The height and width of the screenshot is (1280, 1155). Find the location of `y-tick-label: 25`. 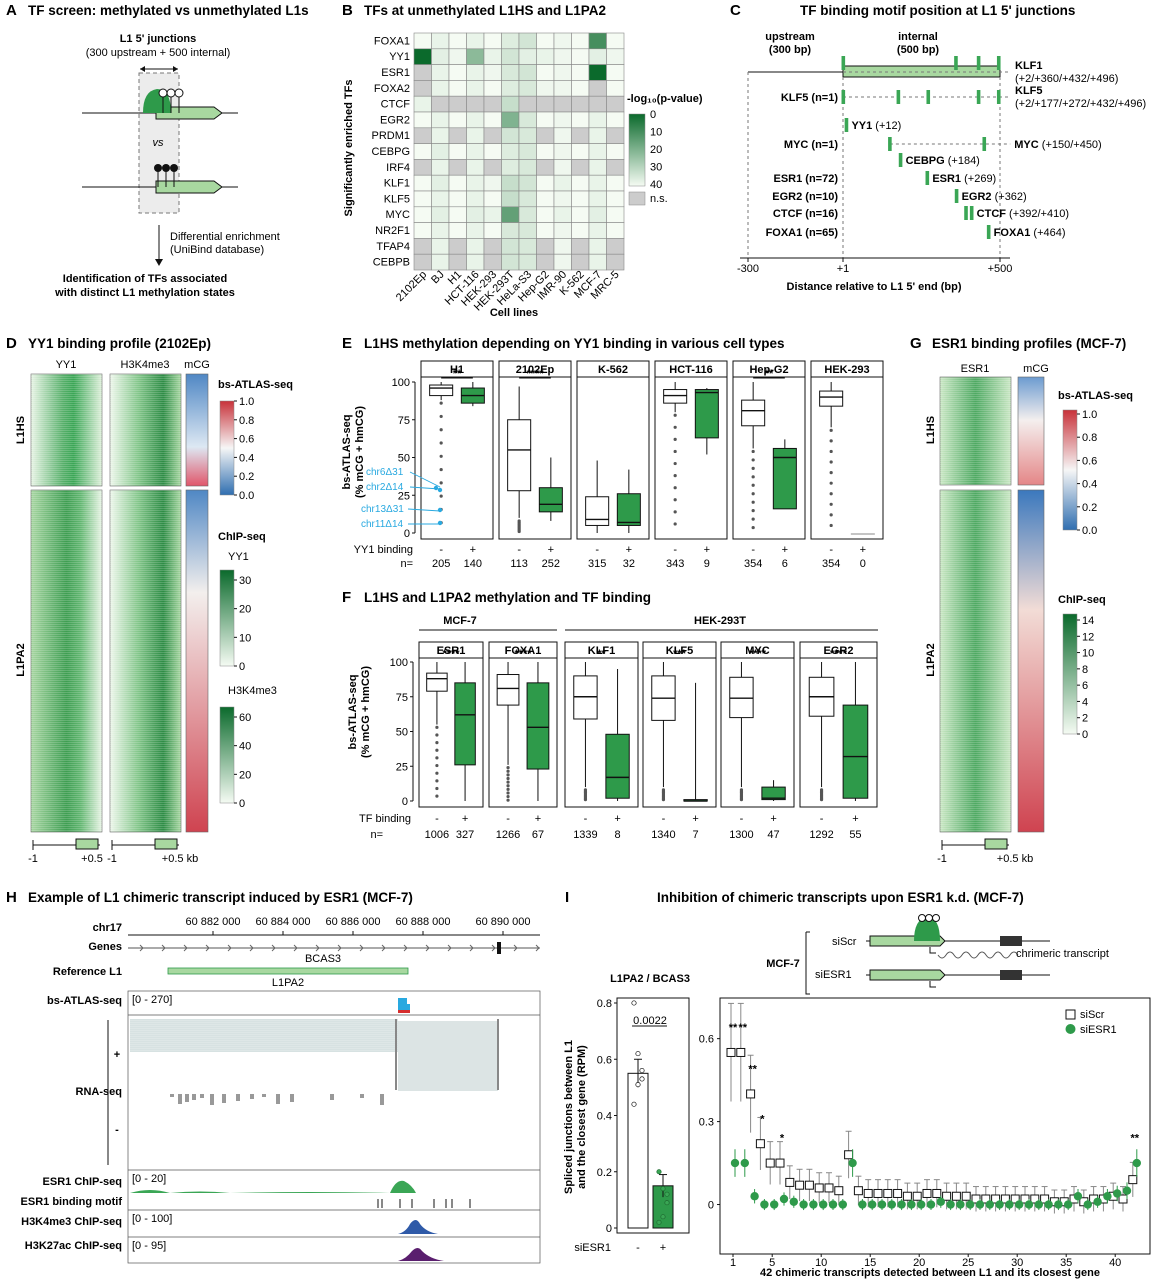

y-tick-label: 25 is located at coordinates (402, 767).